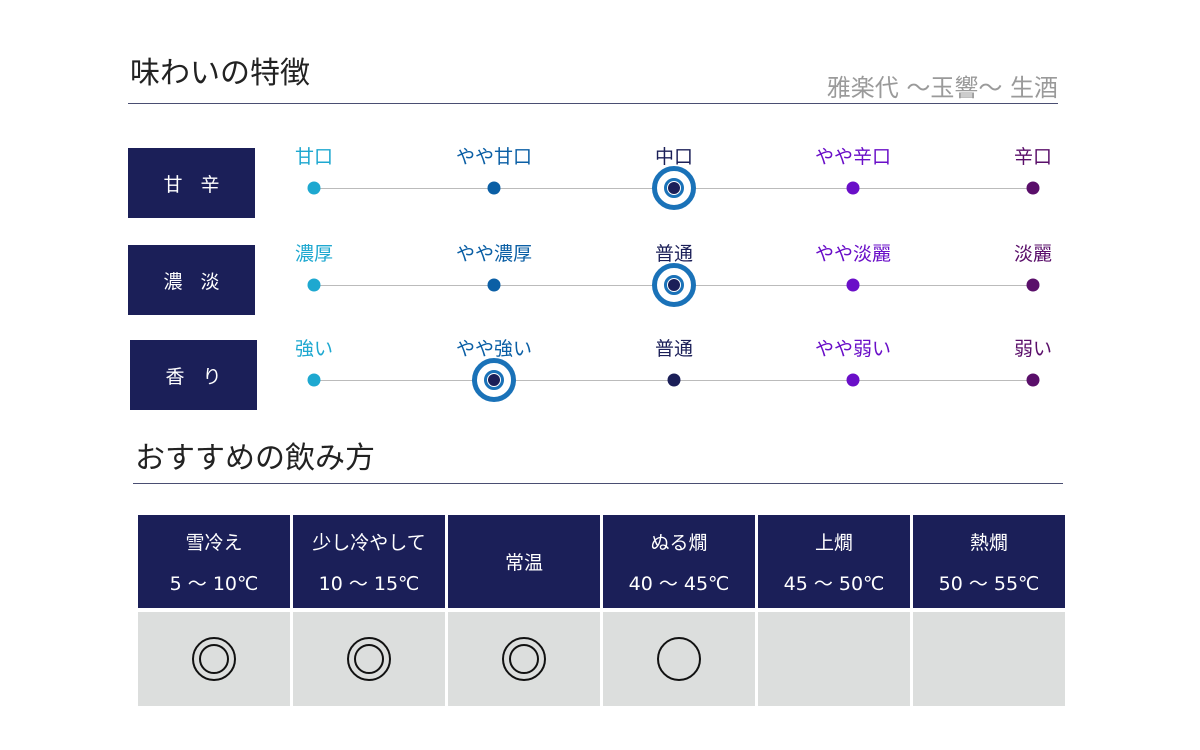  I want to click on serving-column: 上燗 45 〜 50℃, so click(834, 610).